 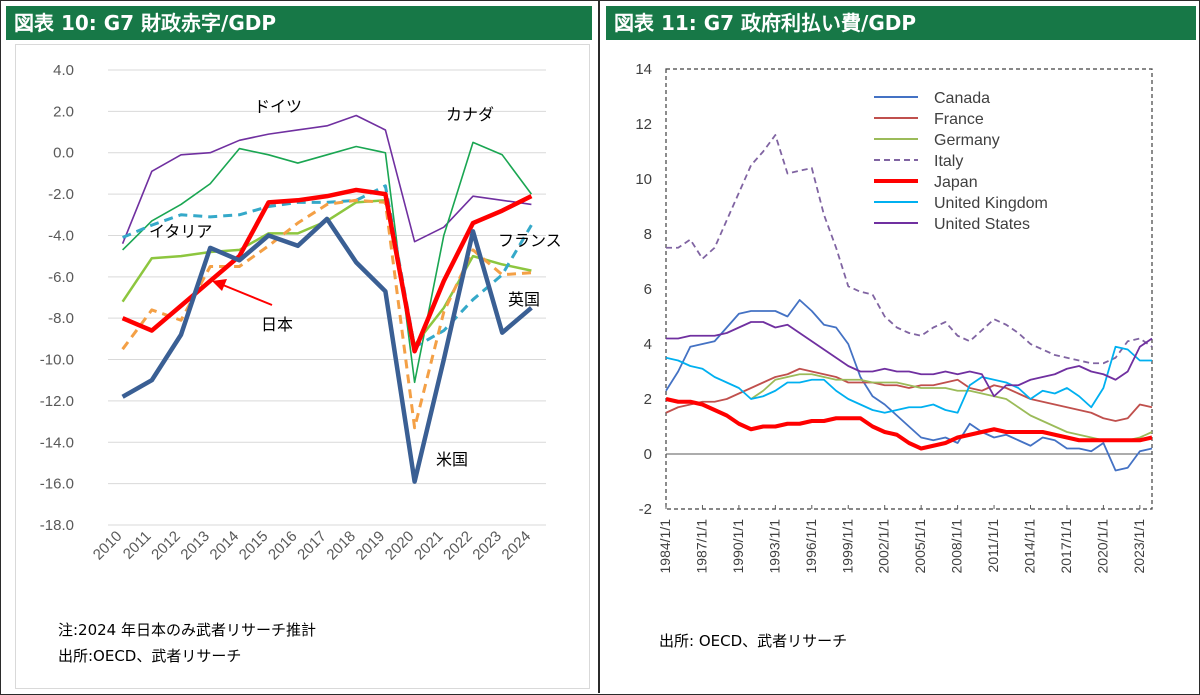 I want to click on series-annotation-3: フランス, so click(x=530, y=241).